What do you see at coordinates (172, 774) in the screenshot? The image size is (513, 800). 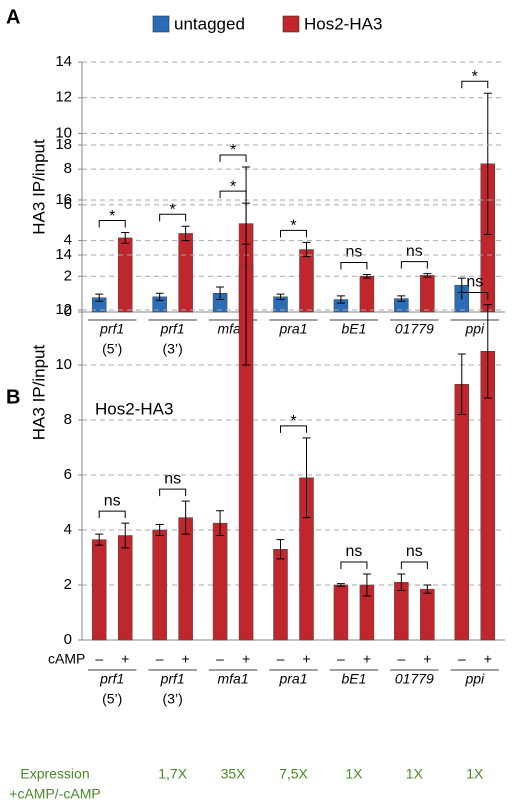 I see `expression-value: 1,7X` at bounding box center [172, 774].